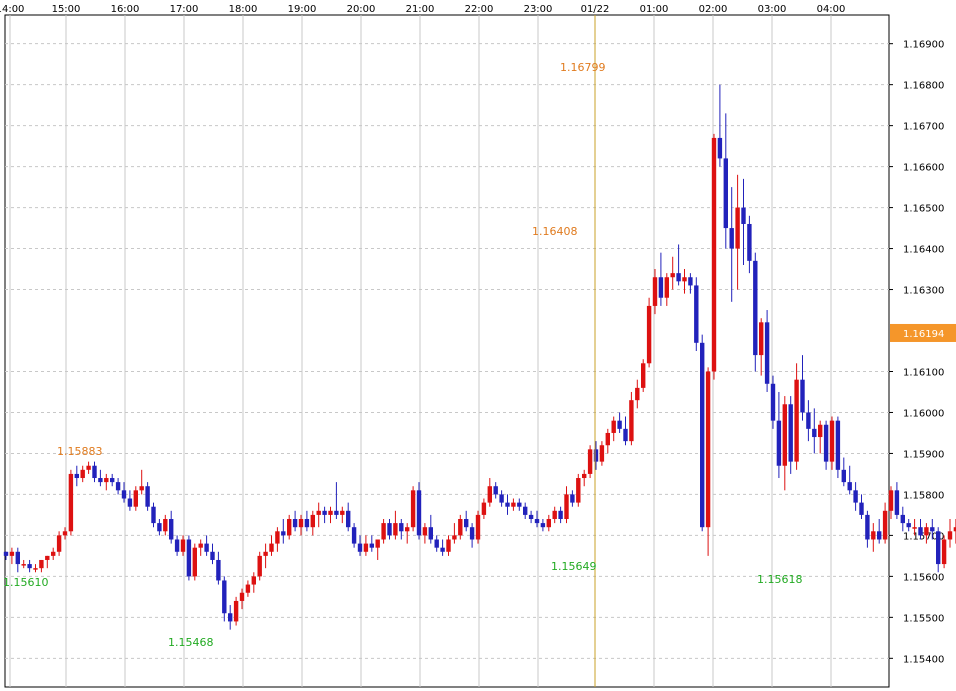  I want to click on current-price-tag, so click(923, 332).